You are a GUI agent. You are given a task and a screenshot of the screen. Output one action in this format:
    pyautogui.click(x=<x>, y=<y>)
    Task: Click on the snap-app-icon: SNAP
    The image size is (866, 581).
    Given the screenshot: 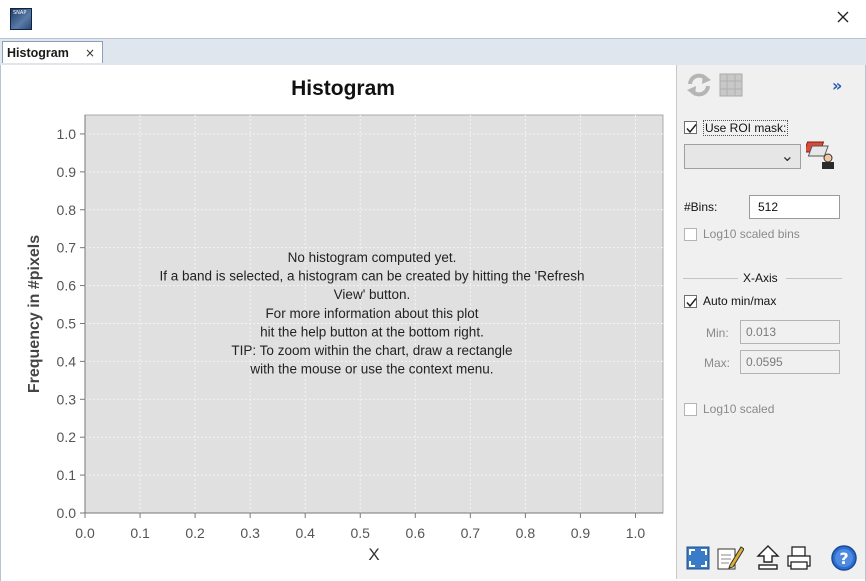 What is the action you would take?
    pyautogui.click(x=21, y=19)
    